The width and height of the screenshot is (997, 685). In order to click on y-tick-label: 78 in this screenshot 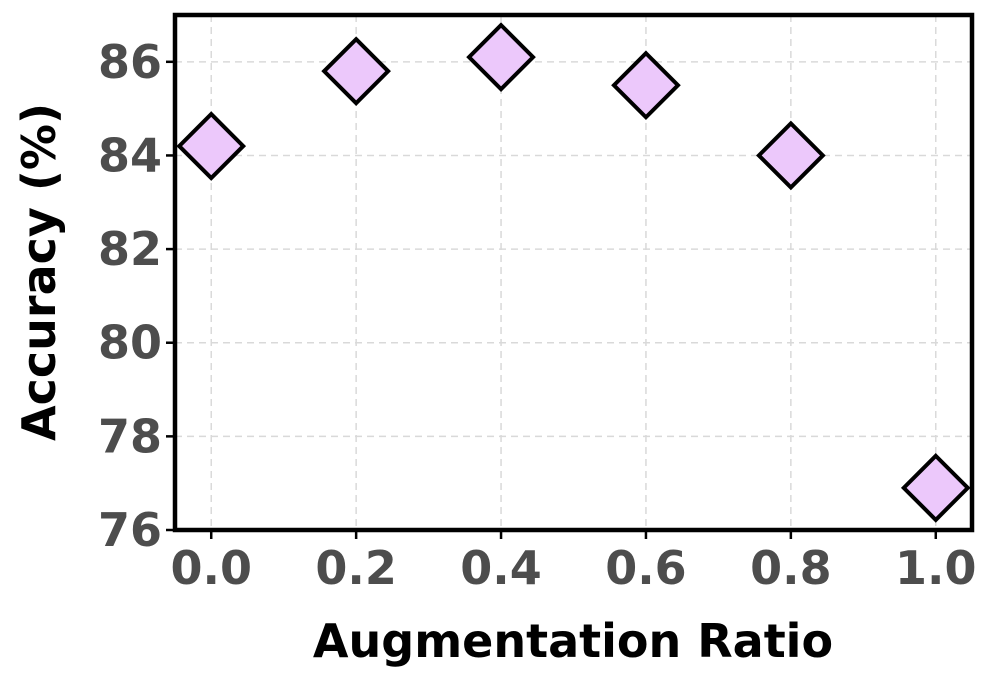, I will do `click(130, 436)`.